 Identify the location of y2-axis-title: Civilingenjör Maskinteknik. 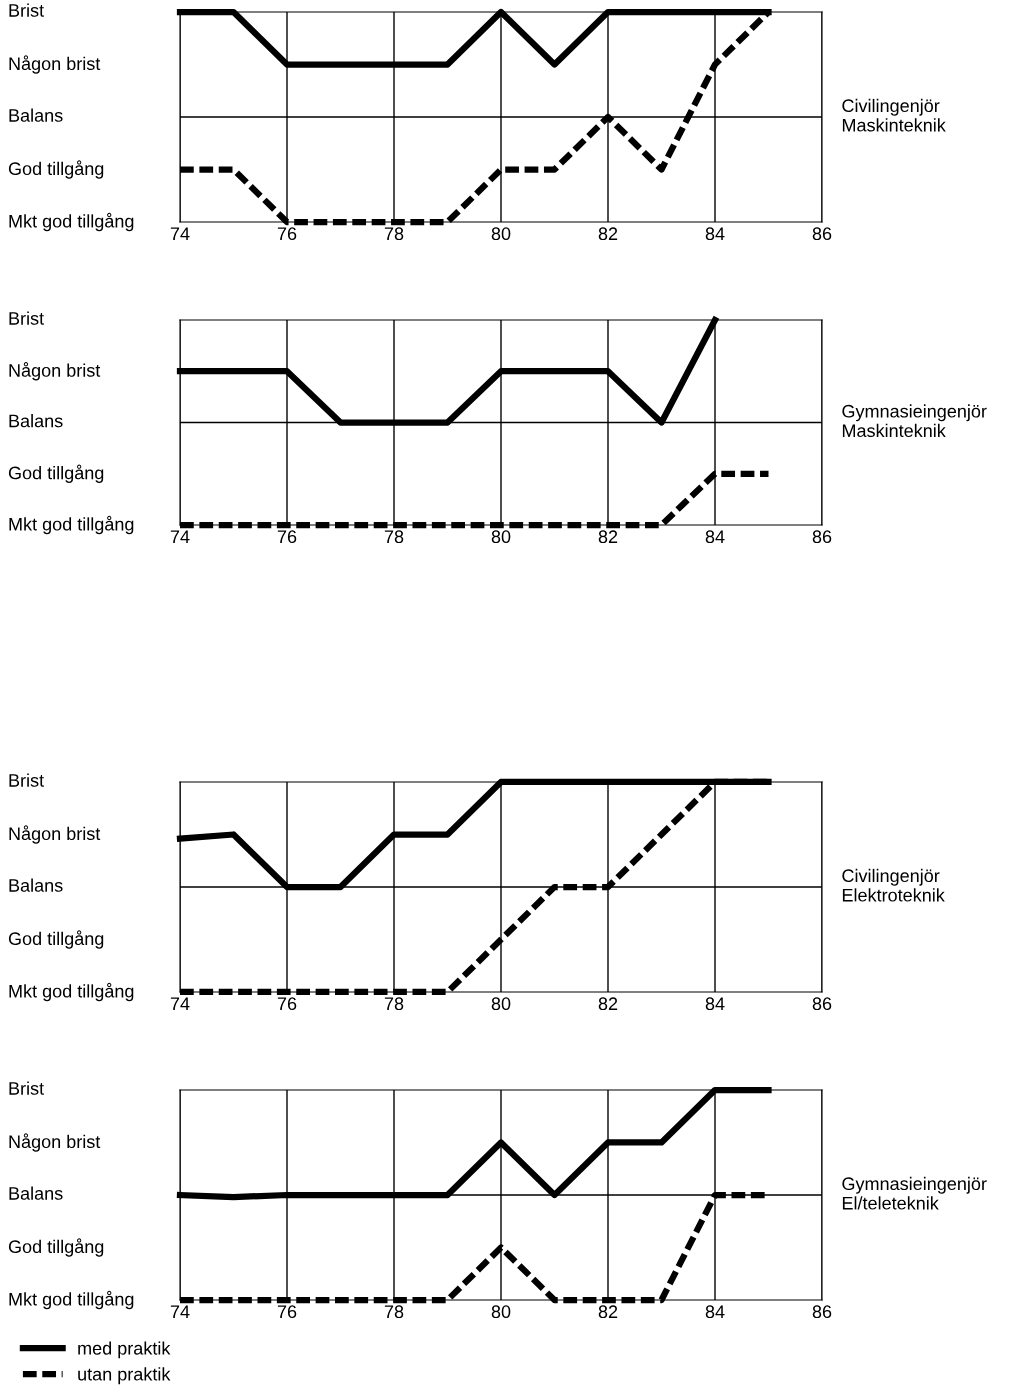
(894, 115).